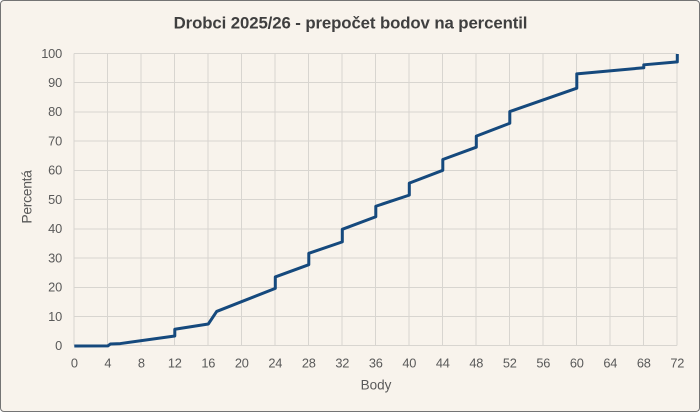 This screenshot has height=412, width=700. Describe the element at coordinates (51, 53) in the screenshot. I see `svg-text: 100` at that location.